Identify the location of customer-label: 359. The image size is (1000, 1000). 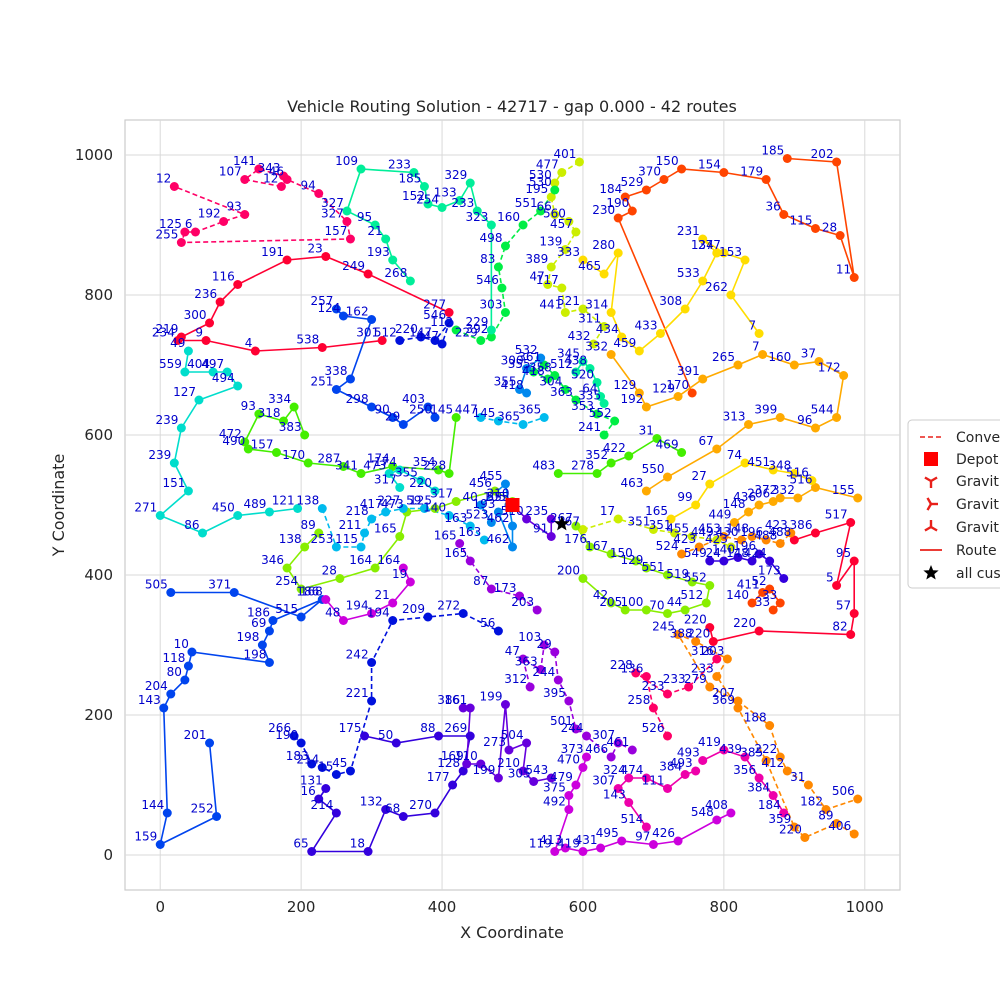
(779, 819).